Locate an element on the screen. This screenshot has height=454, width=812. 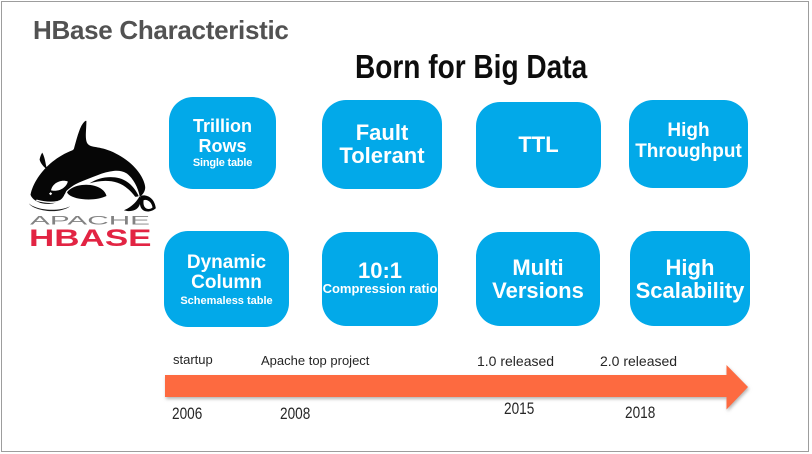
svg-text: HBASE is located at coordinates (90, 238).